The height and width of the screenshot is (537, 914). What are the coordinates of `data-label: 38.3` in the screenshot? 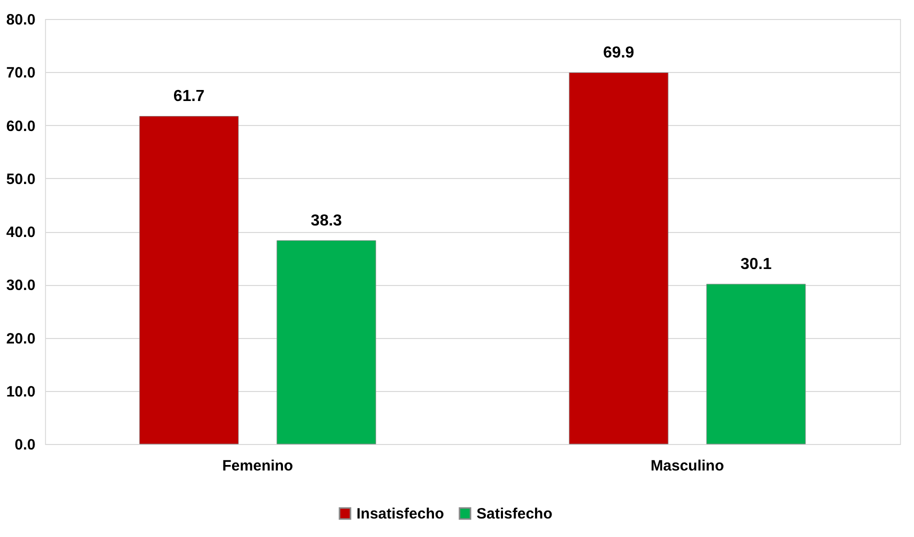 It's located at (326, 221).